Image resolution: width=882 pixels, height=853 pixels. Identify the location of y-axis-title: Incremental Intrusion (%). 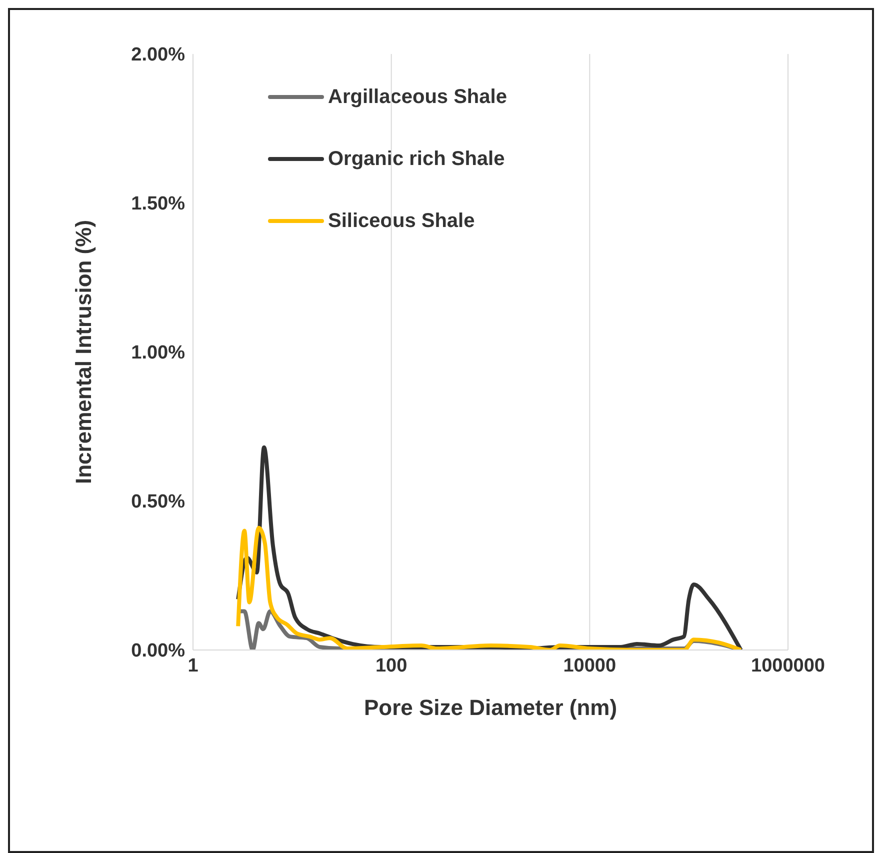
(83, 352).